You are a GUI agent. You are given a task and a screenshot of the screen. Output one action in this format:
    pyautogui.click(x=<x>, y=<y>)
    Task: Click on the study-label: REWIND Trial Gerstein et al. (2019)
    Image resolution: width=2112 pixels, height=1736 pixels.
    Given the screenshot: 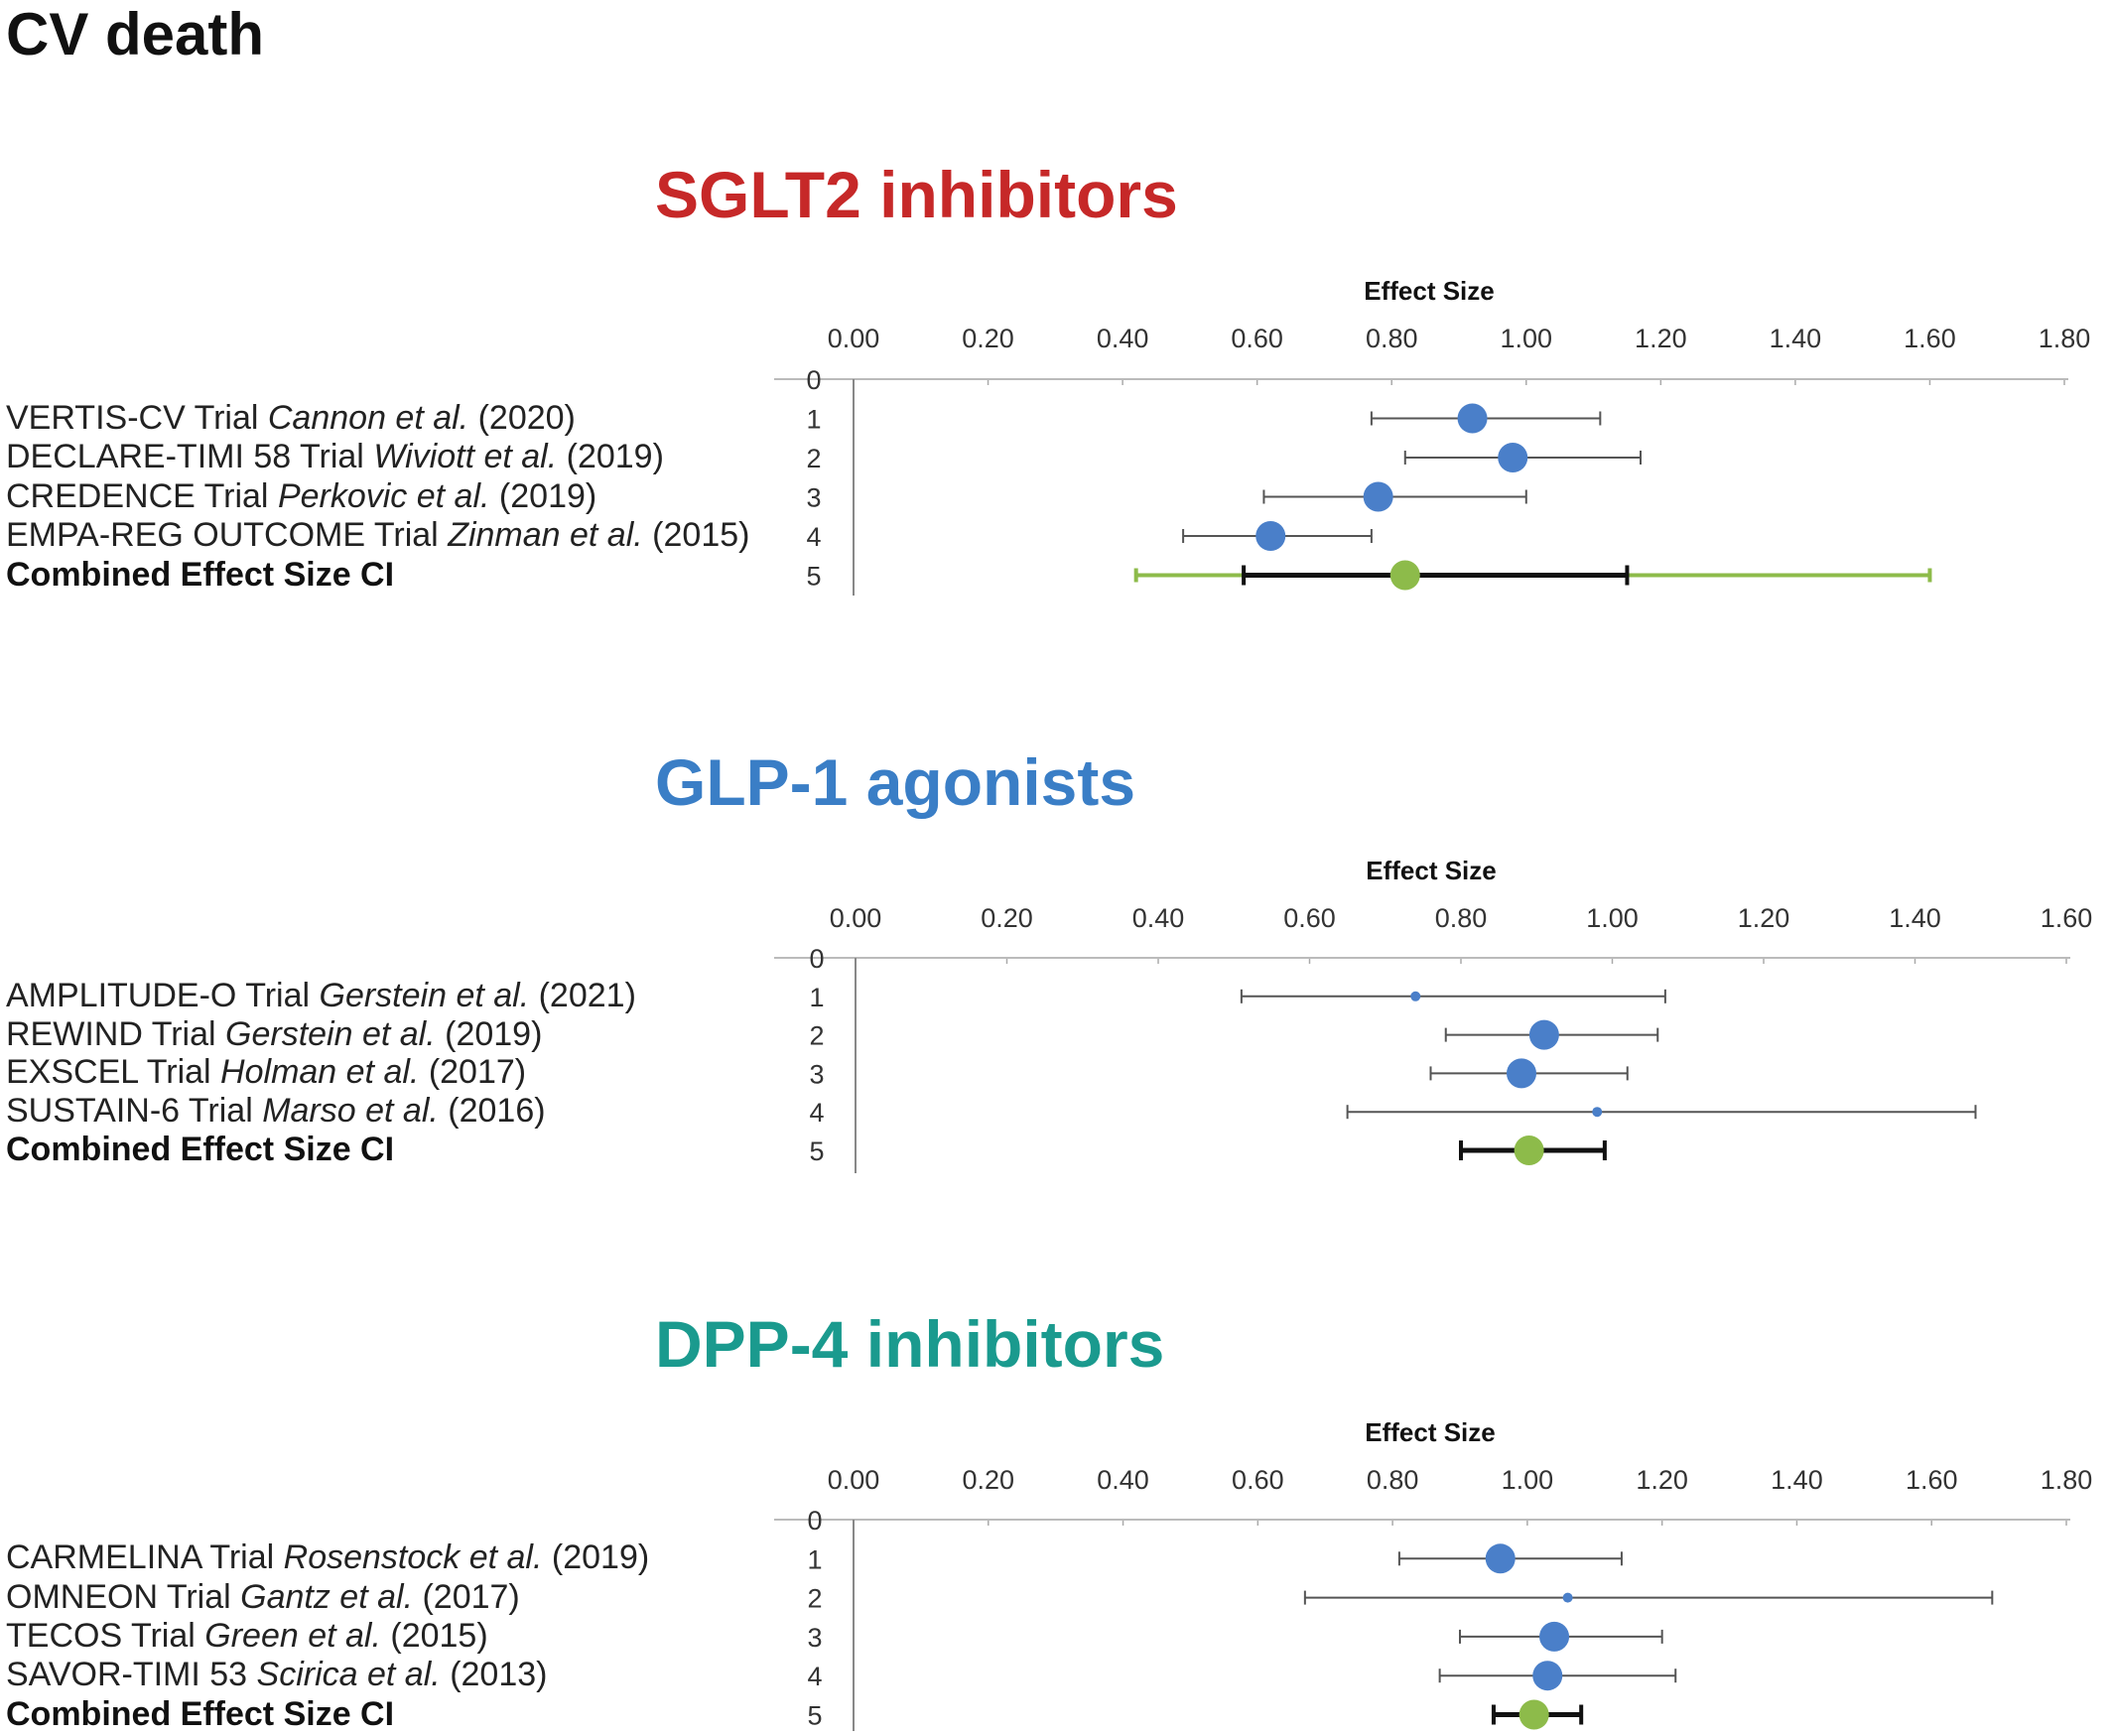 What is the action you would take?
    pyautogui.click(x=274, y=1034)
    